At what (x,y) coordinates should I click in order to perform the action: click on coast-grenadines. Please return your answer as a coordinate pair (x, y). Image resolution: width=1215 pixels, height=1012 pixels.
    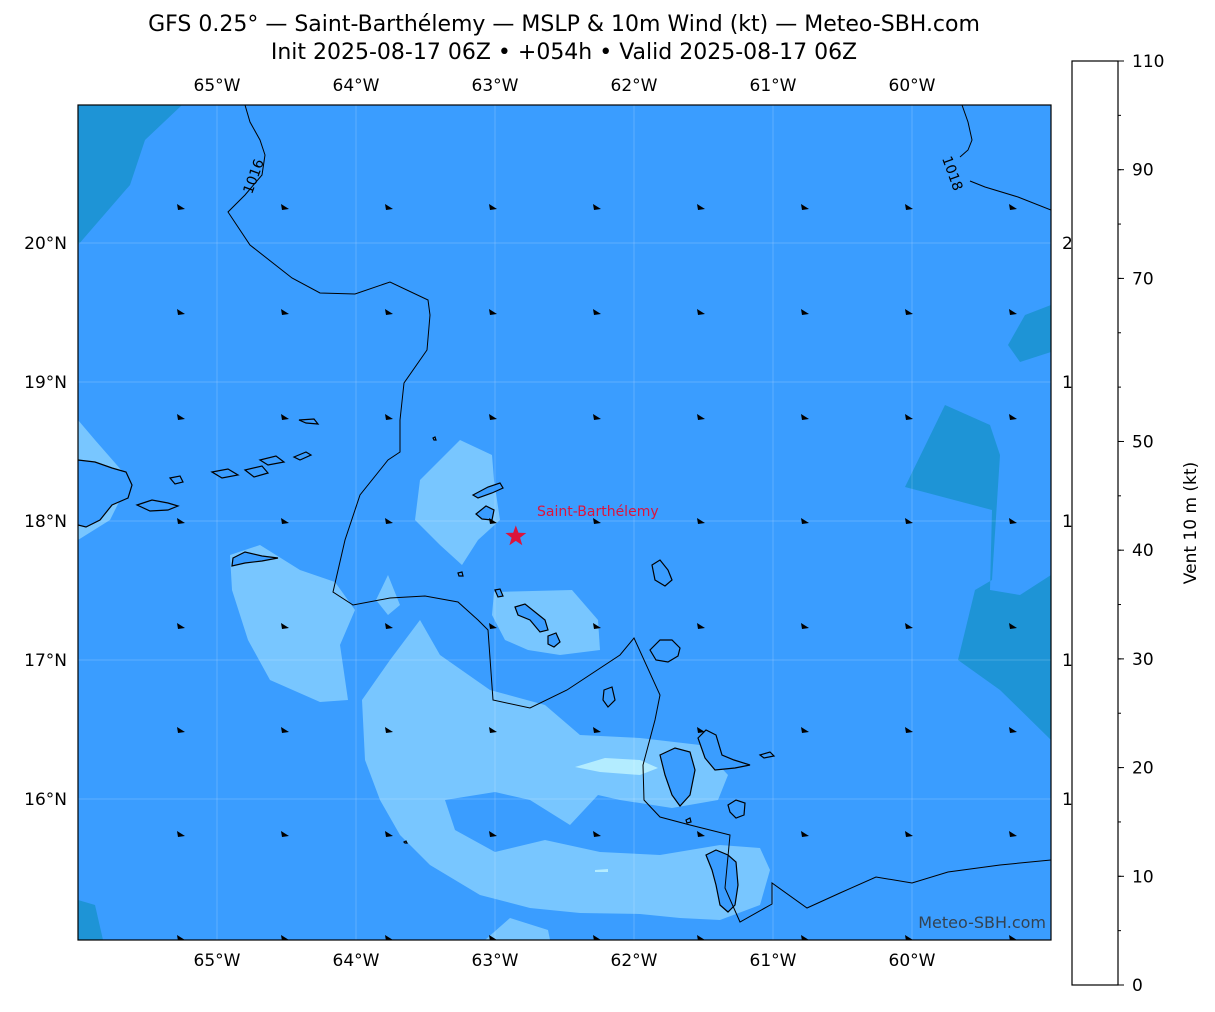
    Looking at the image, I should click on (688, 820).